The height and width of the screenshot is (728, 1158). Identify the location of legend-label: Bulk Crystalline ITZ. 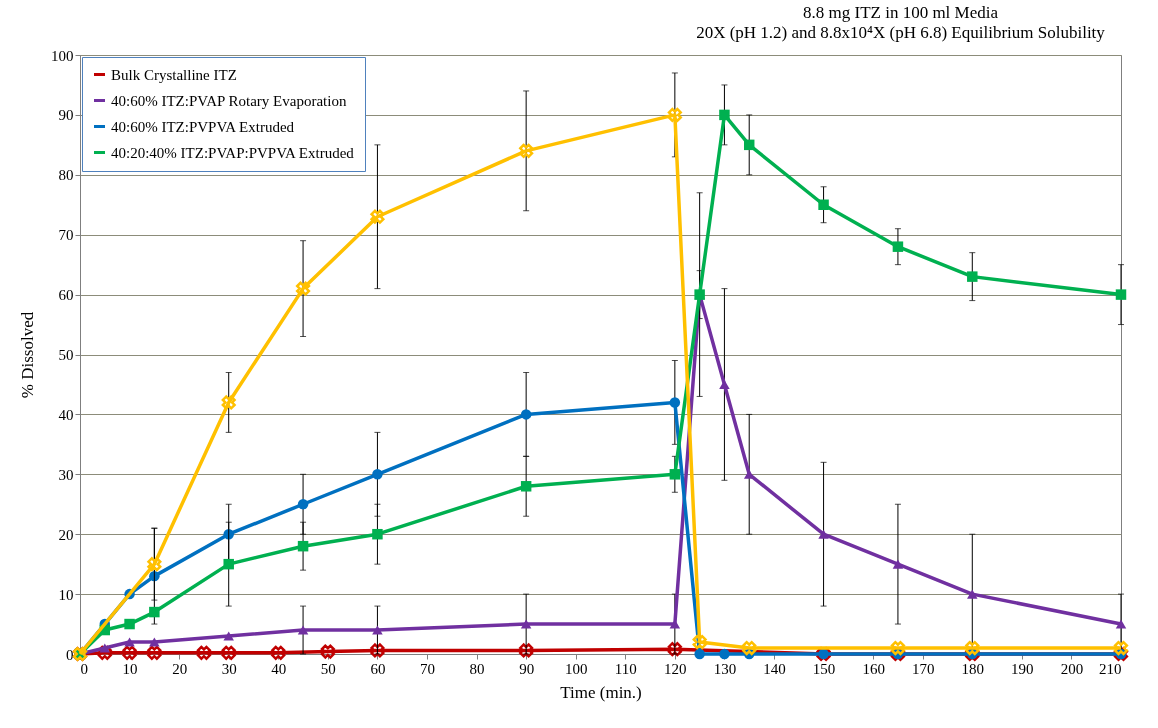
(174, 74).